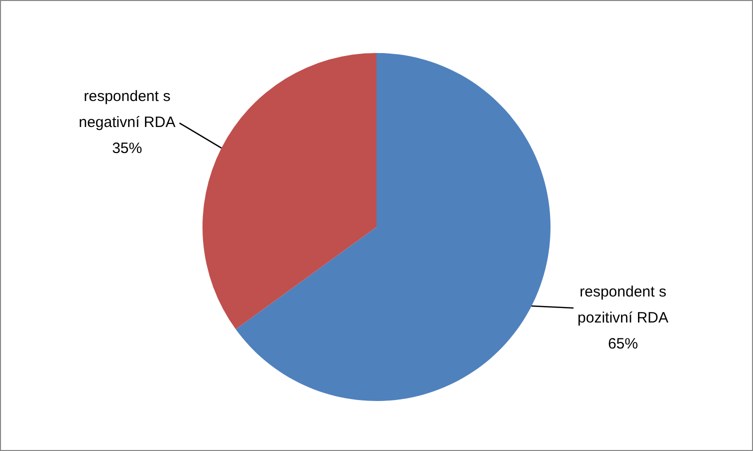  I want to click on data-label: 65%, so click(623, 344).